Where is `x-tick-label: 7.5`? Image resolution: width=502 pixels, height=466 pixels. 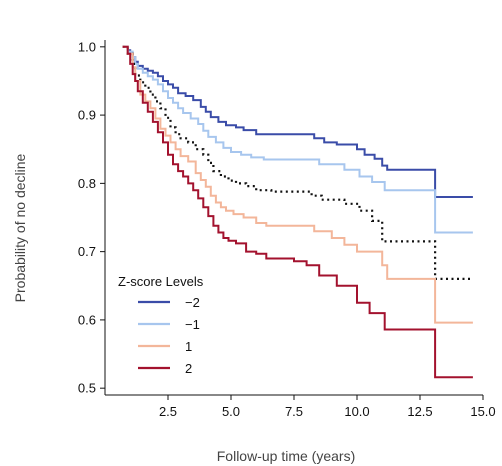 x-tick-label: 7.5 is located at coordinates (294, 411).